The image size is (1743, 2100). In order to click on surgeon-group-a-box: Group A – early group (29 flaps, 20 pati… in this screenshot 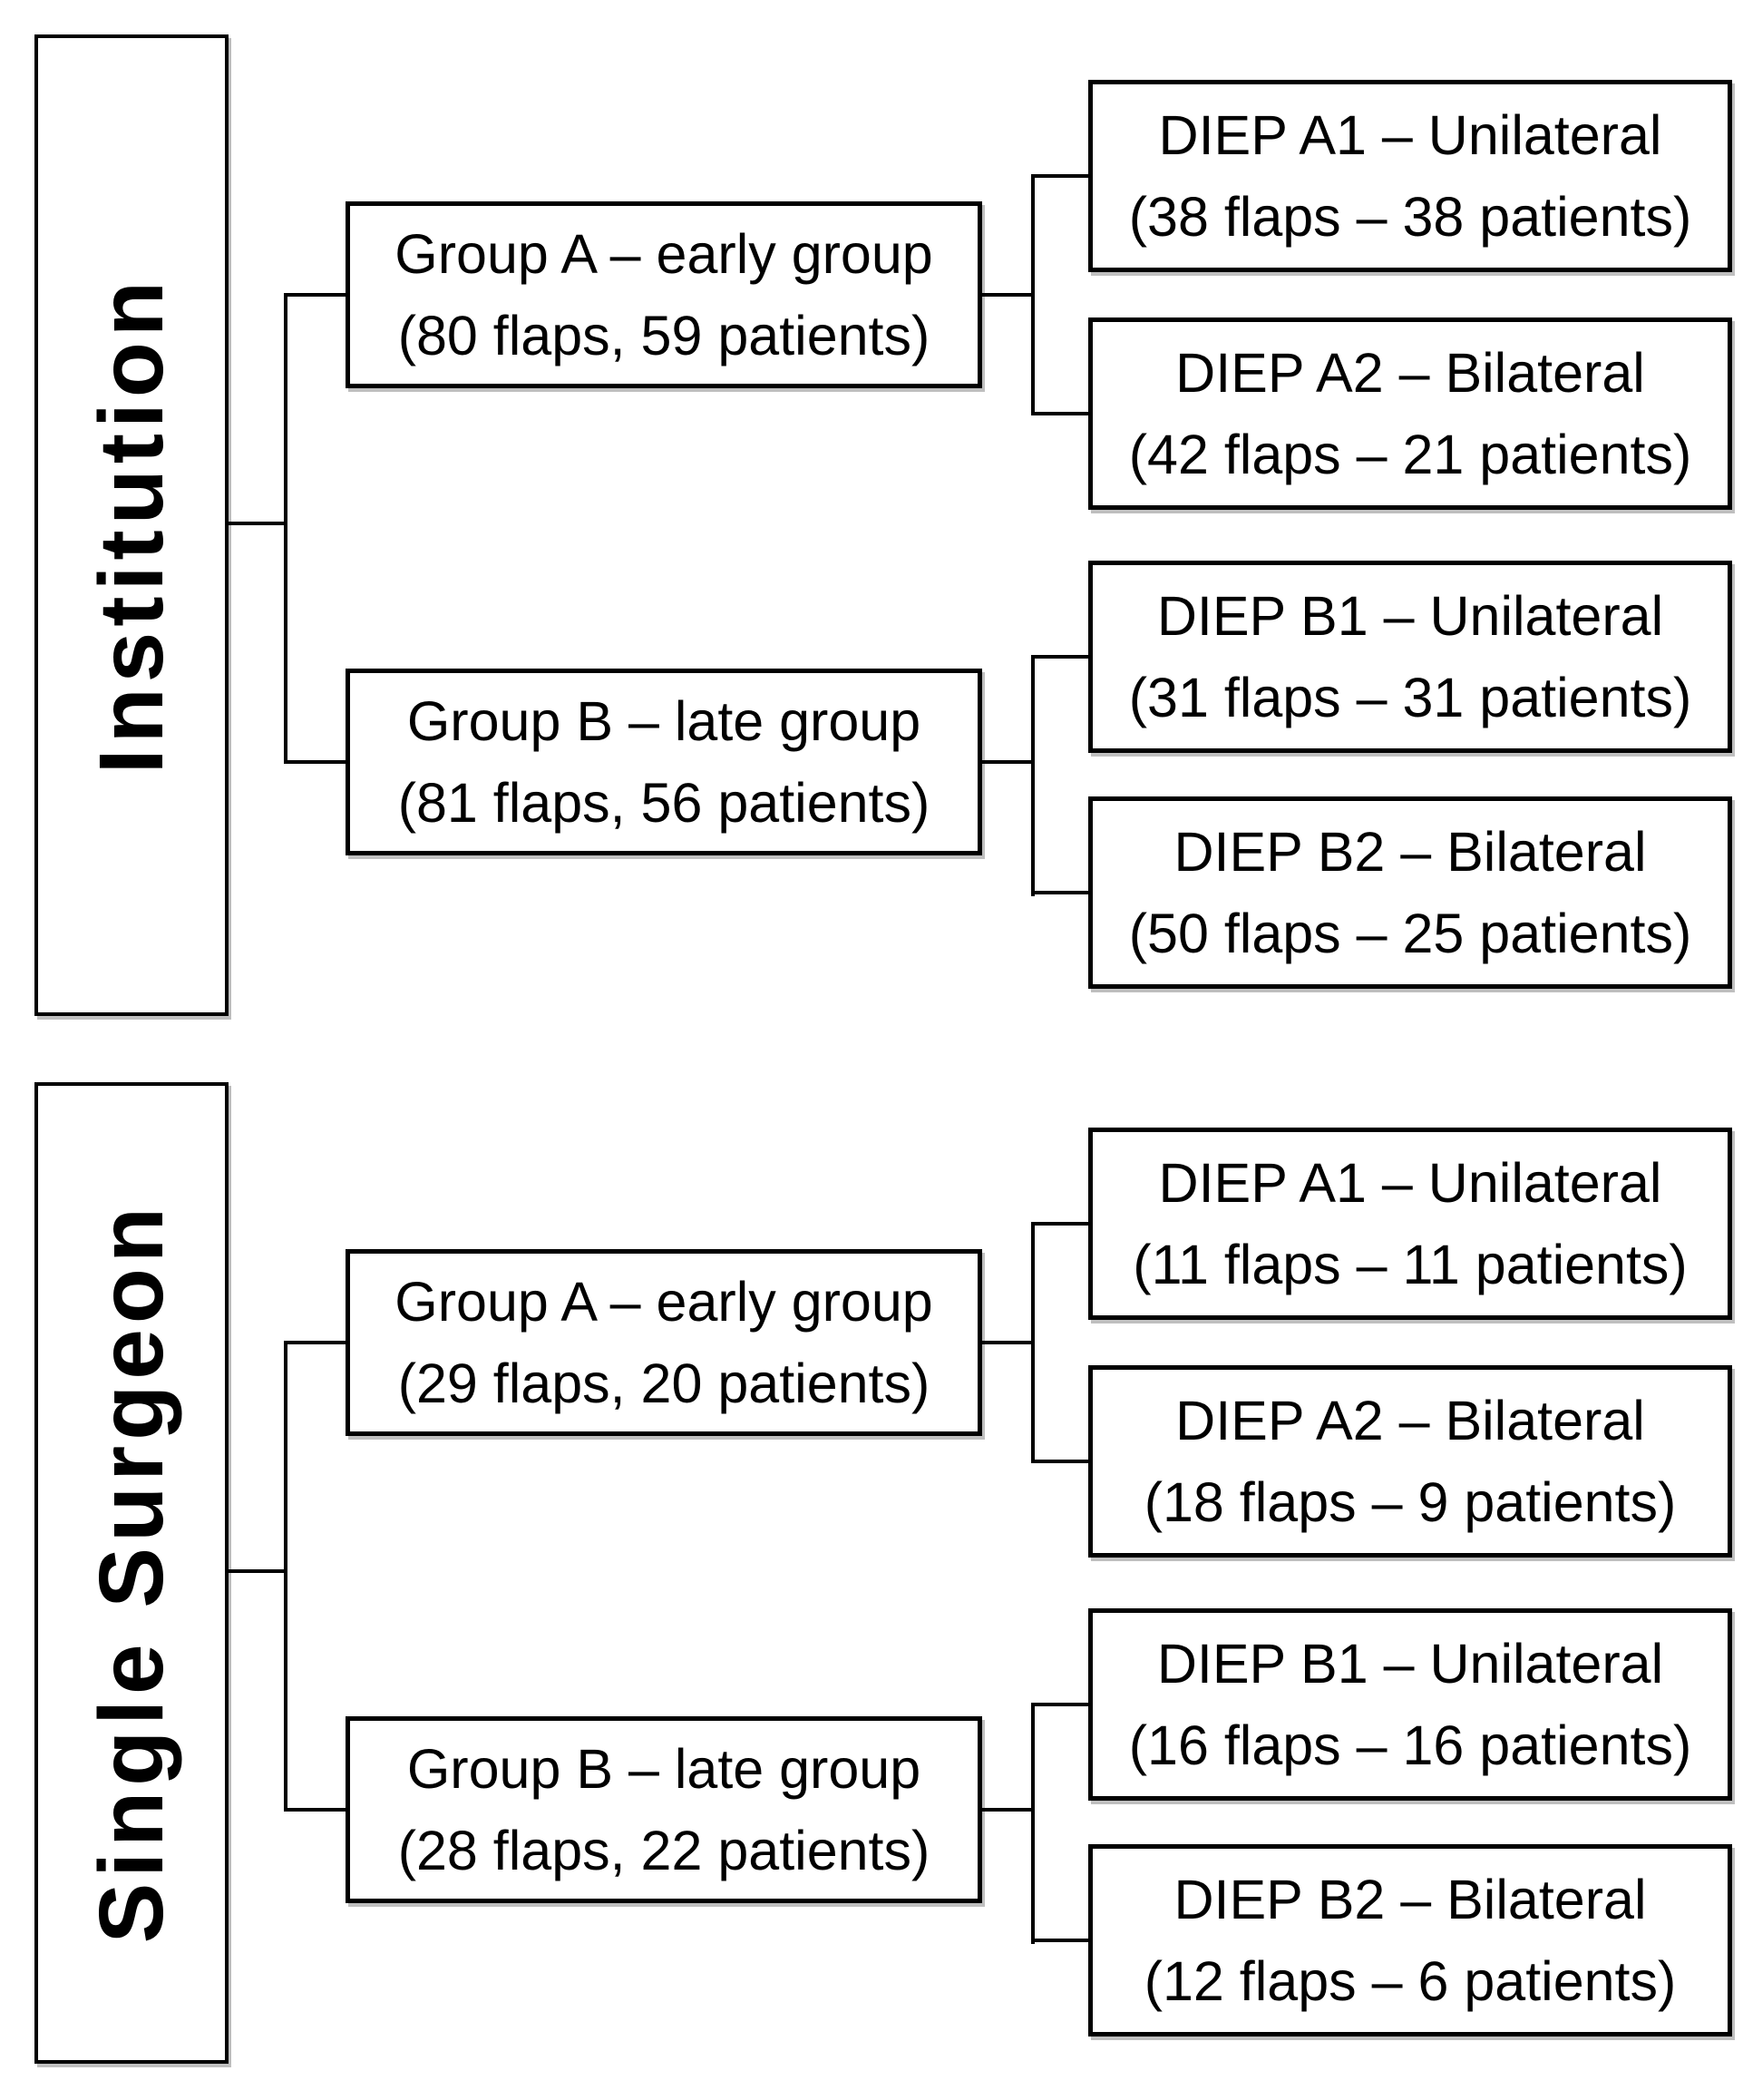, I will do `click(664, 1342)`.